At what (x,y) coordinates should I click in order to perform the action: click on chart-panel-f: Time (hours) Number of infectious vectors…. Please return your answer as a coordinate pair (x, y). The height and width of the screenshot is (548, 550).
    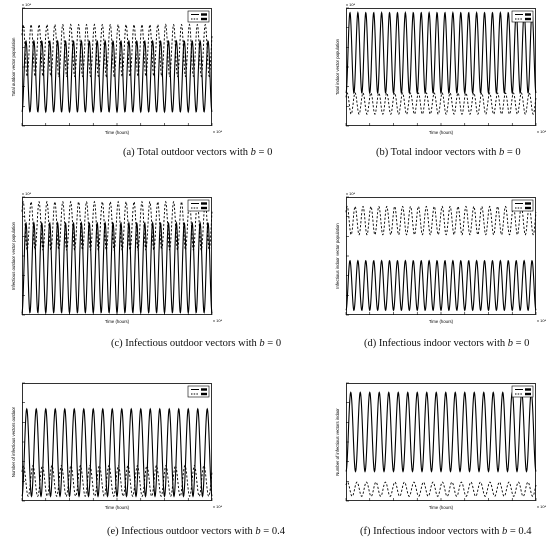
    Looking at the image, I should click on (441, 448).